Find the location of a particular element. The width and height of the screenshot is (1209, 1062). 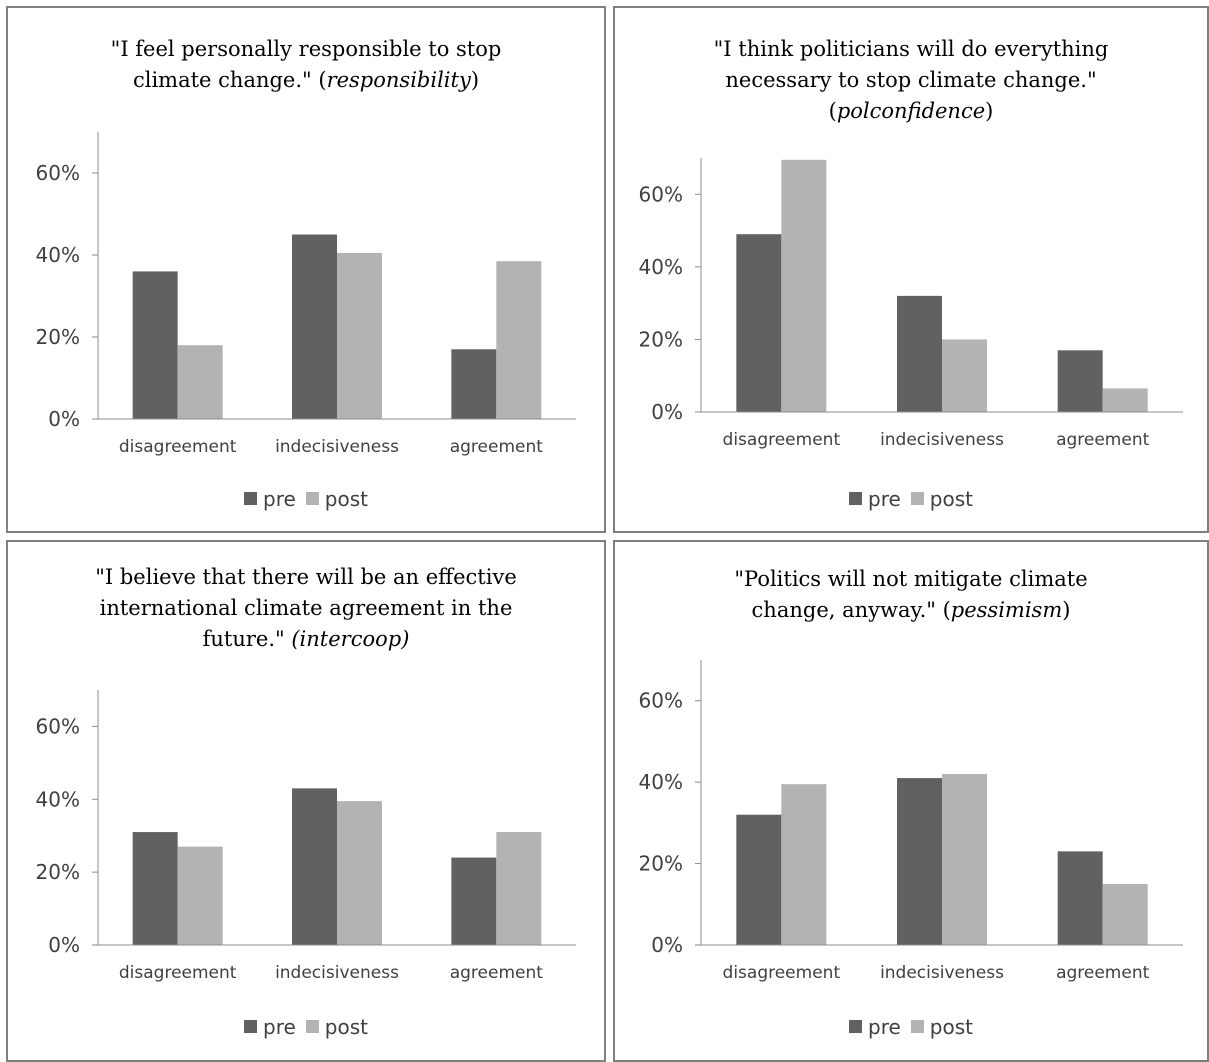

chart-title-variable: (intercoop) is located at coordinates (350, 639).